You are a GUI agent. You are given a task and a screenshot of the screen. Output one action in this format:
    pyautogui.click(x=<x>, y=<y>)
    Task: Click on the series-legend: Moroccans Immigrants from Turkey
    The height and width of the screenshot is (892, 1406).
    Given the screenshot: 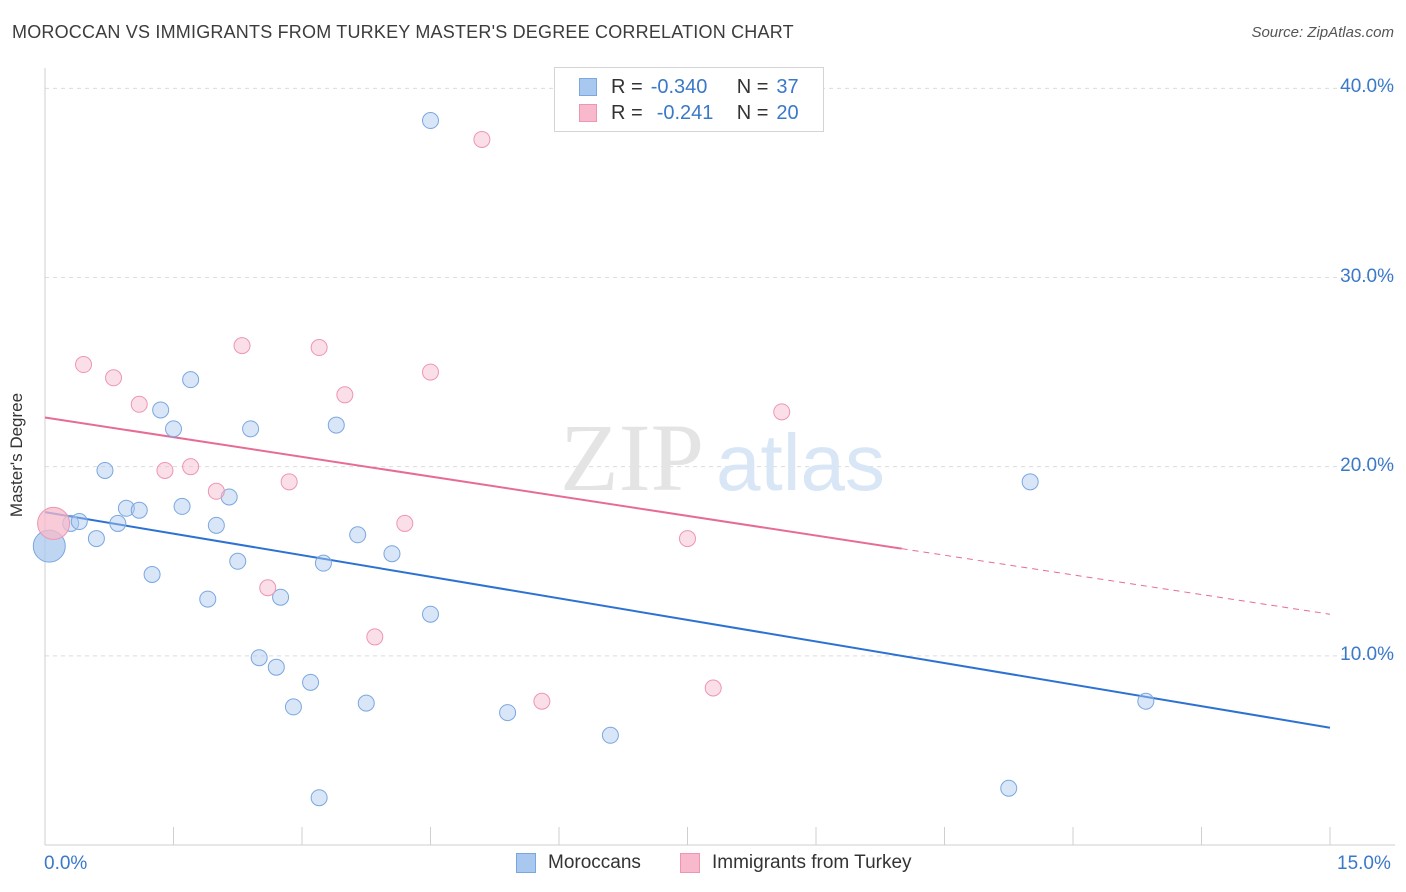 What is the action you would take?
    pyautogui.click(x=703, y=865)
    